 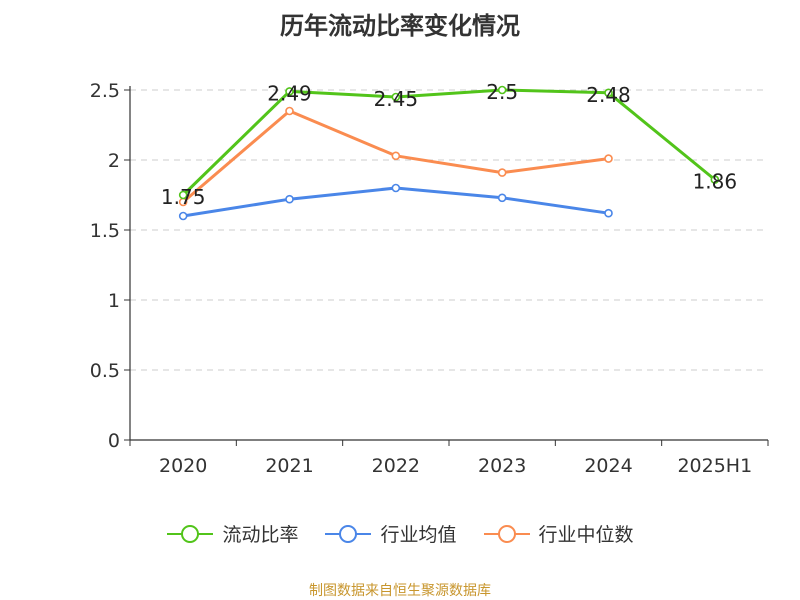 I want to click on data-label: 2.48, so click(x=608, y=95).